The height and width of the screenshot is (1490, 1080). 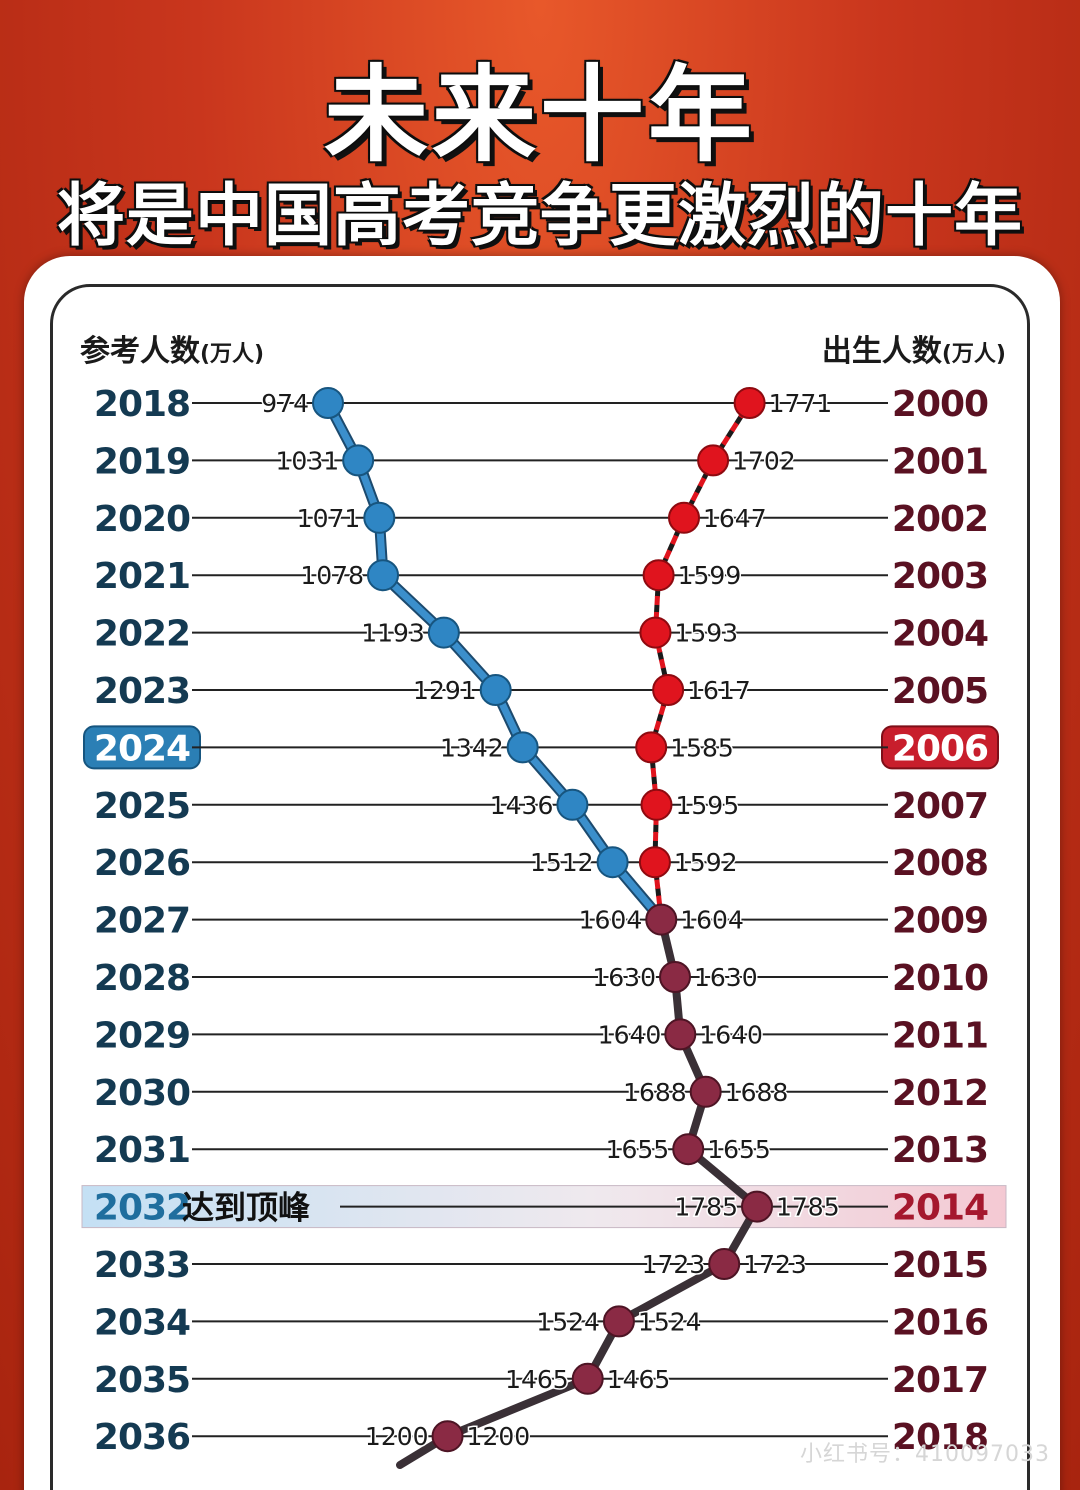 What do you see at coordinates (142, 1380) in the screenshot?
I see `exam-year-label: 2035` at bounding box center [142, 1380].